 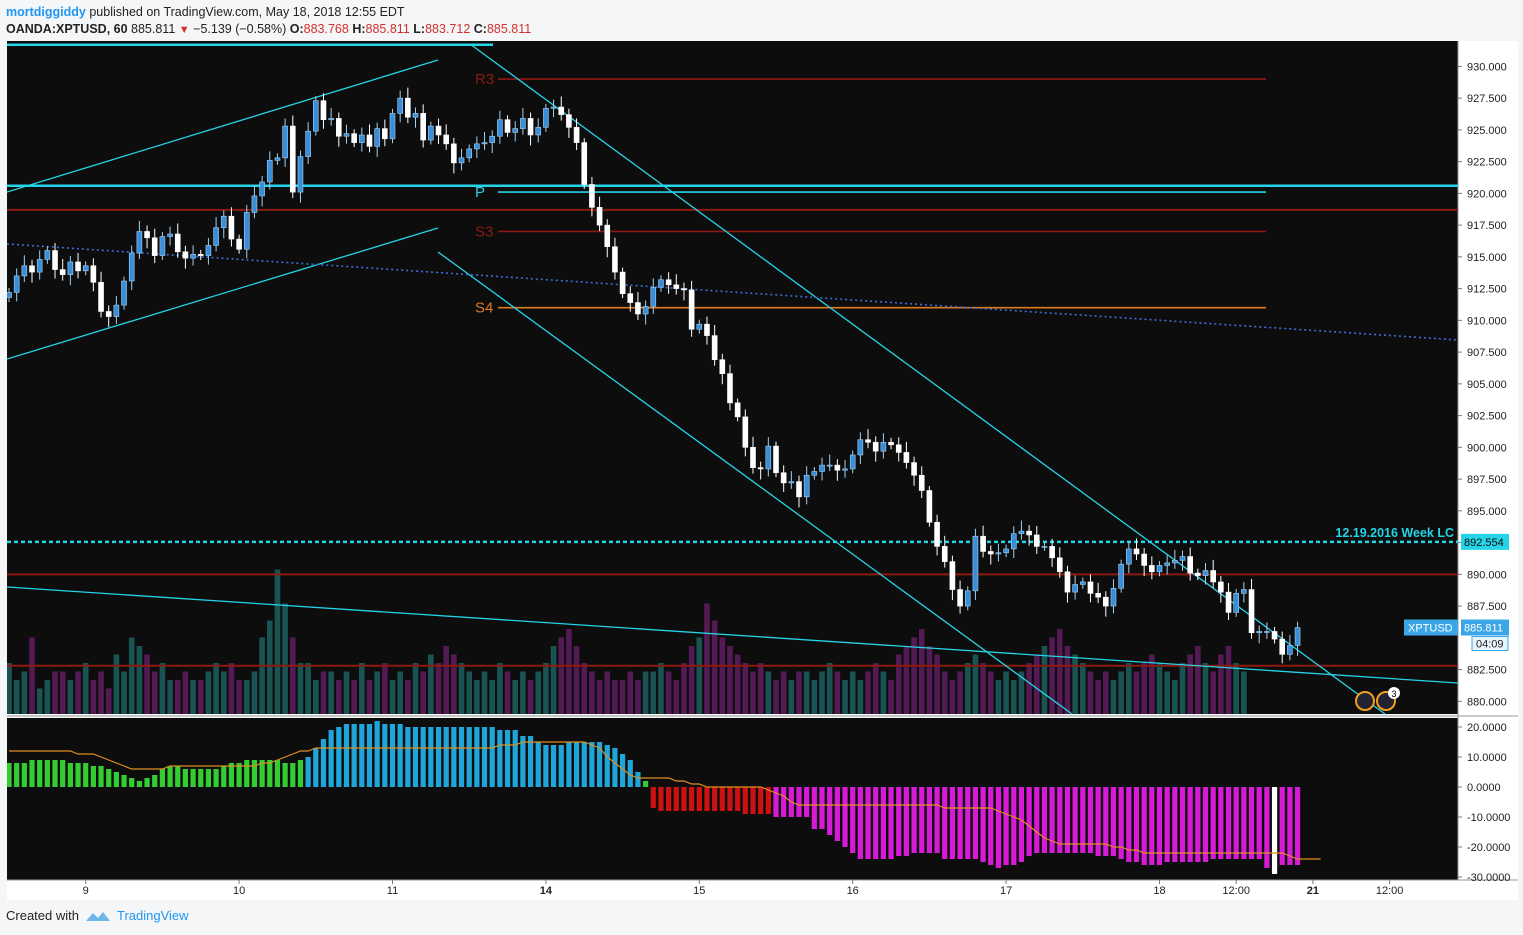 I want to click on last-price-text: 885.811, so click(x=1483, y=629).